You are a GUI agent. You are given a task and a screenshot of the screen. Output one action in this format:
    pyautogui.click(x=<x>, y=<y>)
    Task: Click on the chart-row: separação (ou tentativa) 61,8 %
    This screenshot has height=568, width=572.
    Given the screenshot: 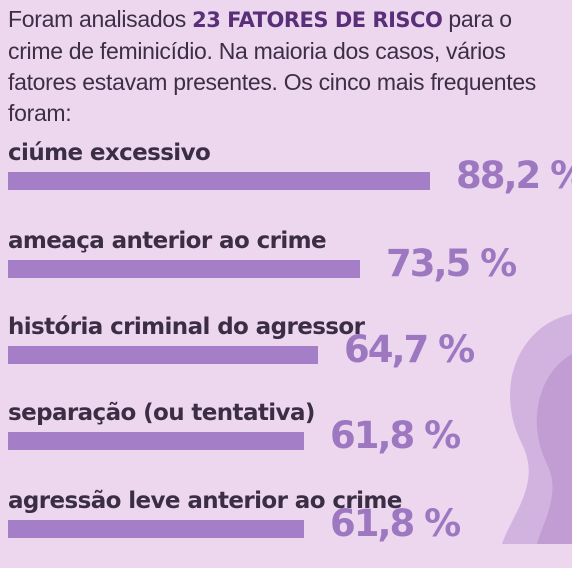 What is the action you would take?
    pyautogui.click(x=288, y=440)
    